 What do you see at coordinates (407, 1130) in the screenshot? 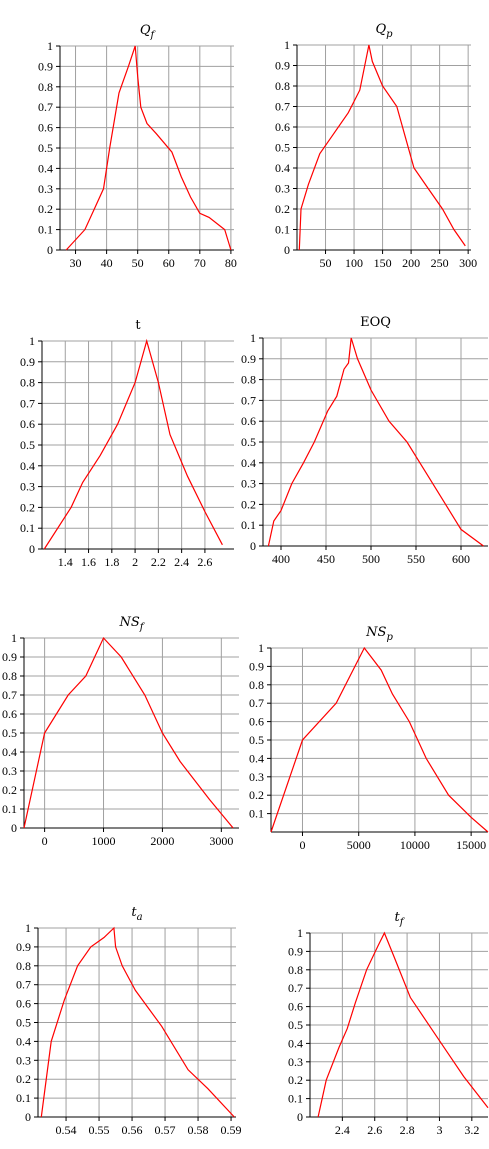
I see `x-tick-label: 2.8` at bounding box center [407, 1130].